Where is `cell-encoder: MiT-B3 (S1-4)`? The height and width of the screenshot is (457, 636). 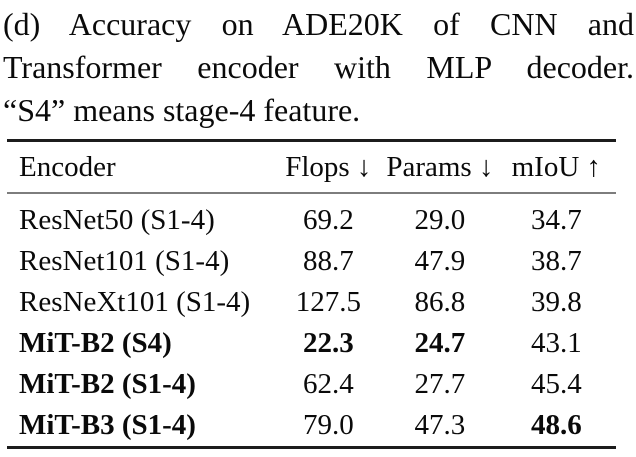
cell-encoder: MiT-B3 (S1-4) is located at coordinates (107, 425).